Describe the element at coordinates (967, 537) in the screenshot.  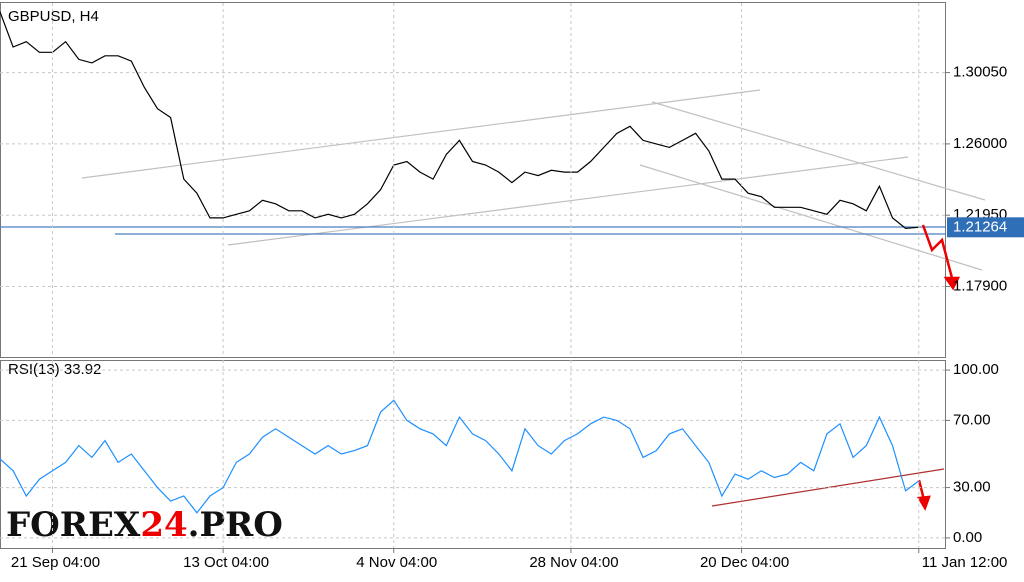
I see `y-tick-label: 0.00` at that location.